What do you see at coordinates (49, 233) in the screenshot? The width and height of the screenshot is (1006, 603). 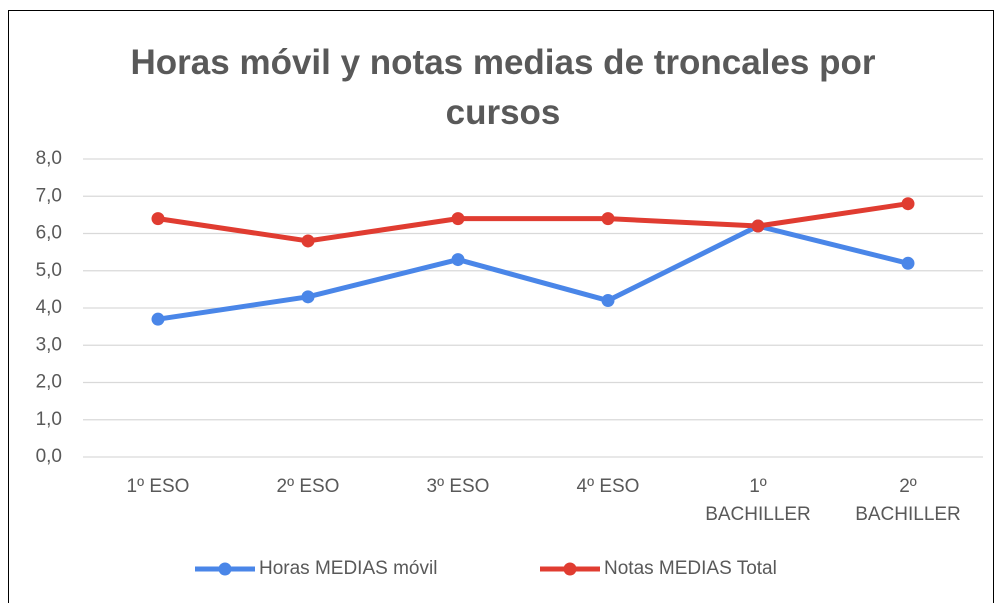 I see `y-tick-label: 6,0` at bounding box center [49, 233].